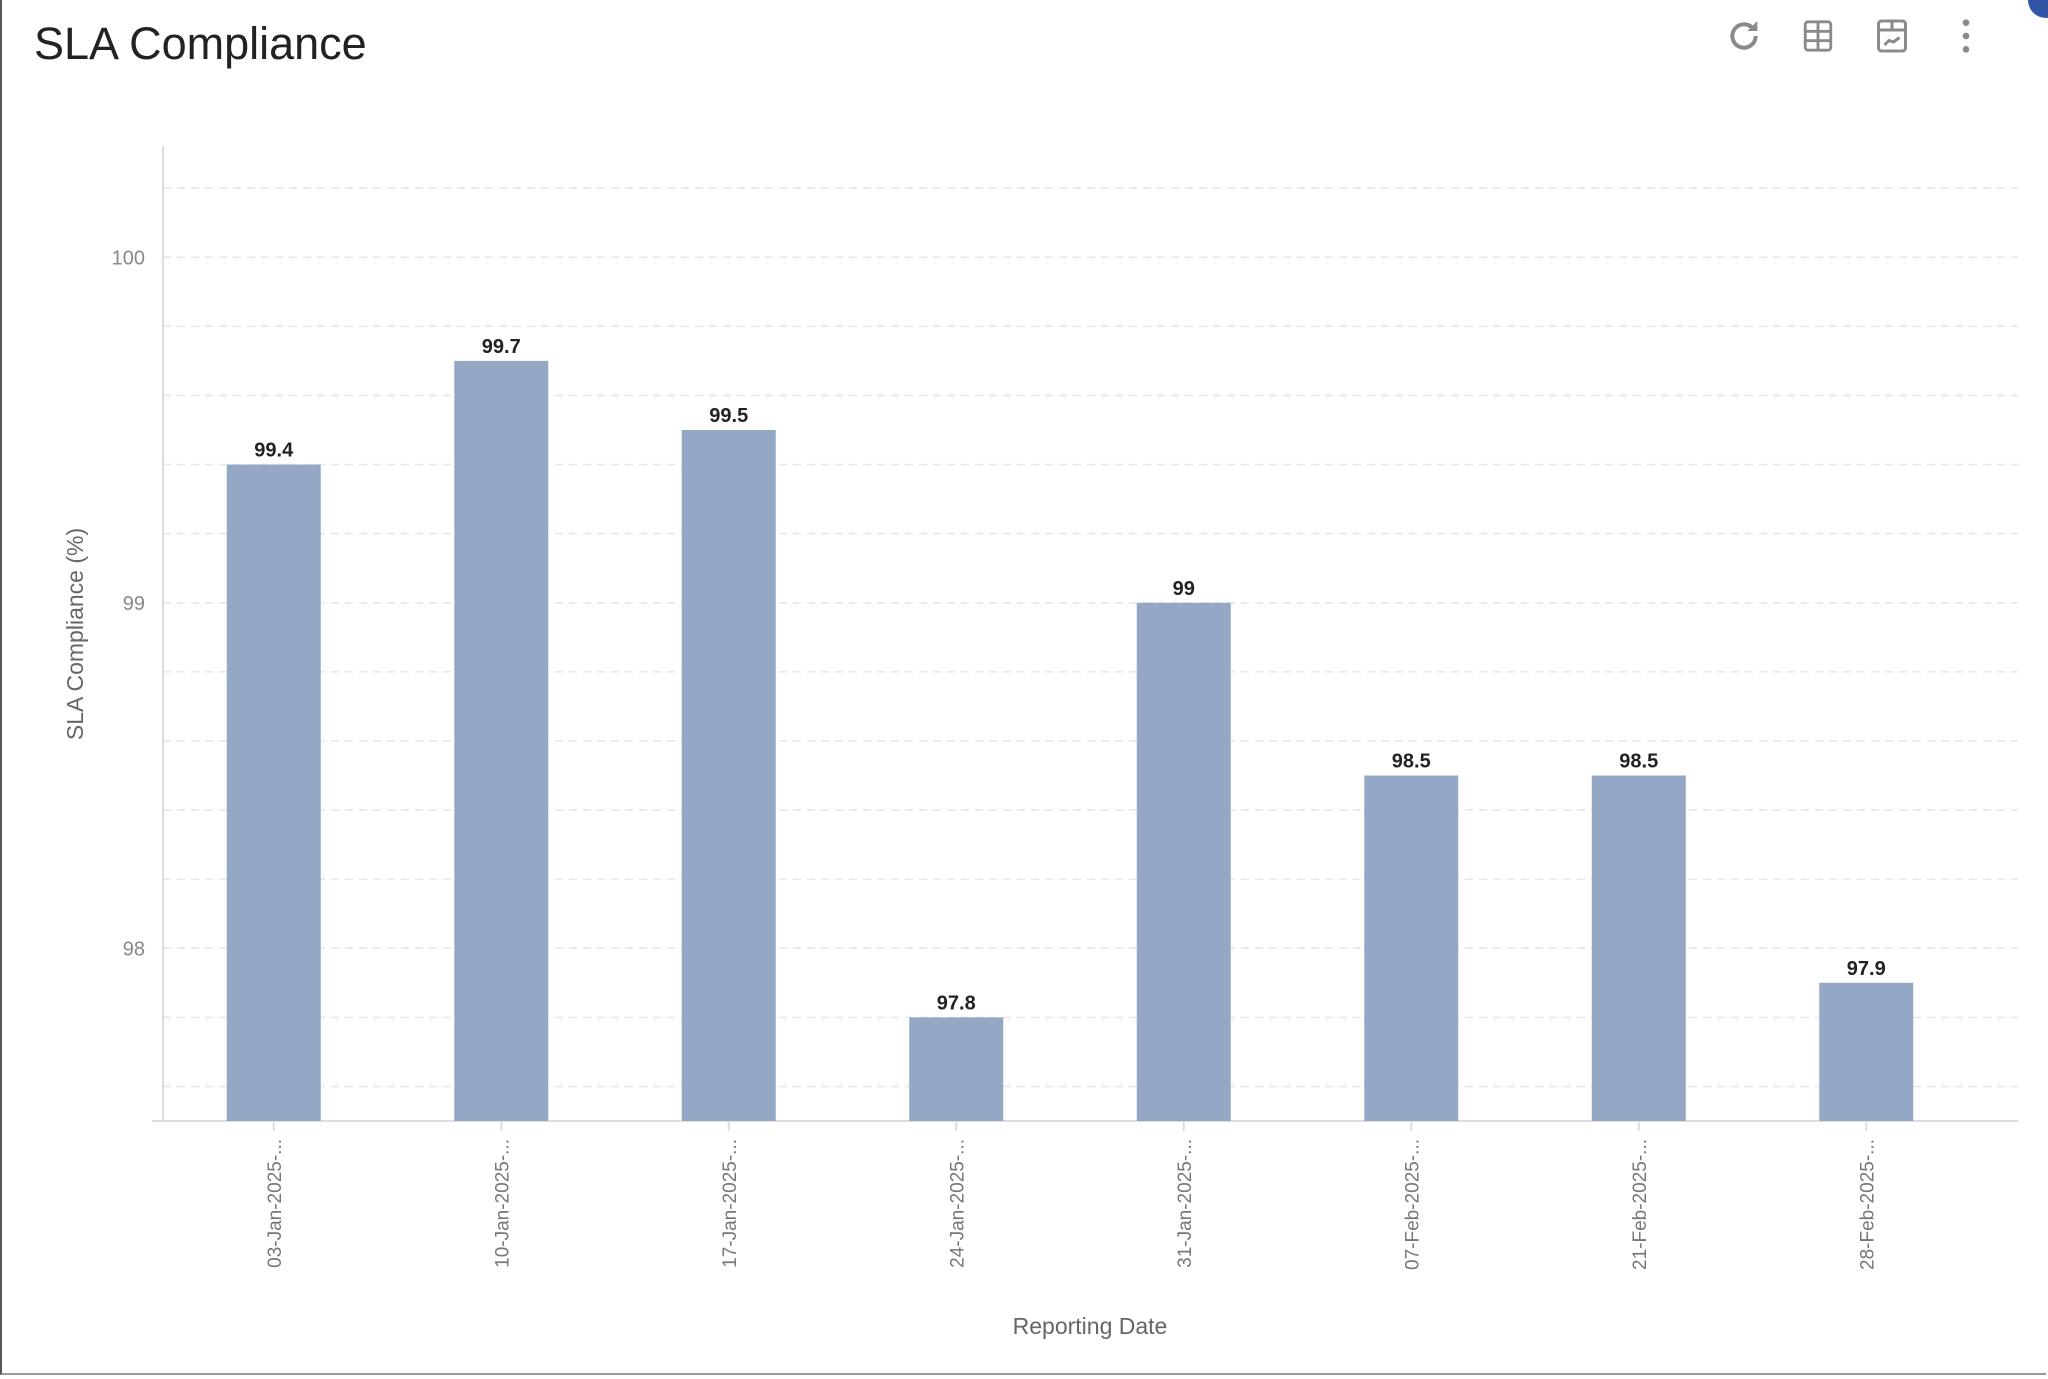 The image size is (2048, 1379). Describe the element at coordinates (1090, 1326) in the screenshot. I see `x-axis-label: Reporting Date` at that location.